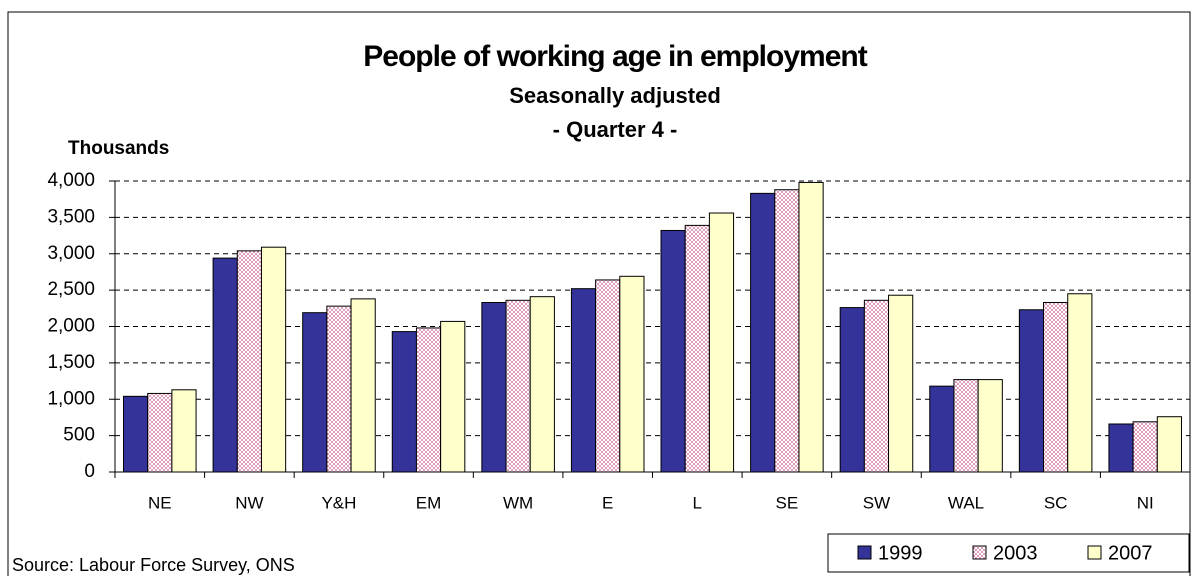  I want to click on y-tick-label: 3,500, so click(71, 216).